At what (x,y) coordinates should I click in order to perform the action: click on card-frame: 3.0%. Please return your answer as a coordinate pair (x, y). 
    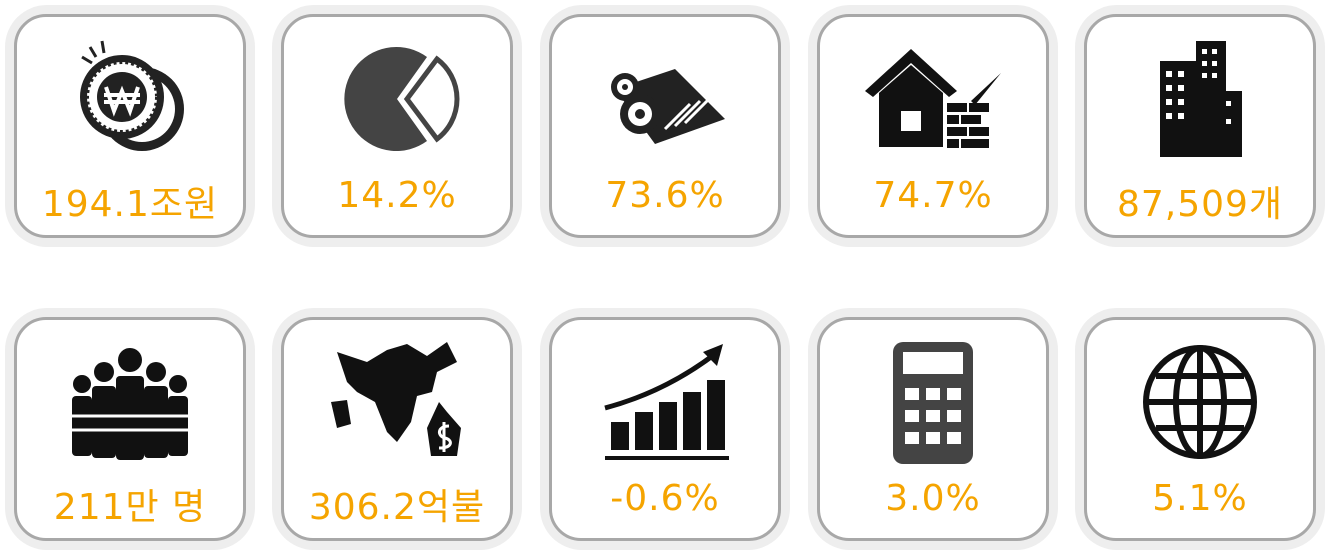
    Looking at the image, I should click on (933, 429).